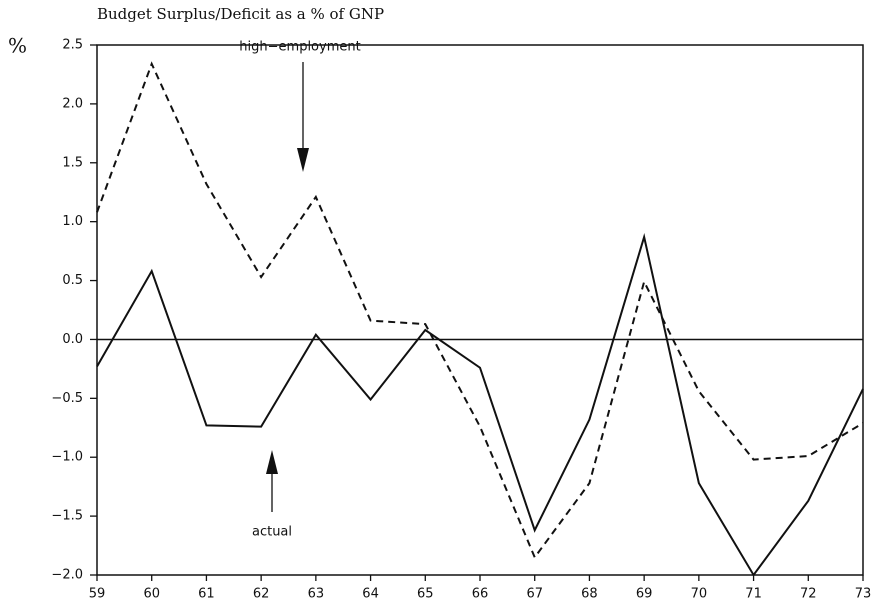  What do you see at coordinates (67, 398) in the screenshot?
I see `y-tick-label: −0.5` at bounding box center [67, 398].